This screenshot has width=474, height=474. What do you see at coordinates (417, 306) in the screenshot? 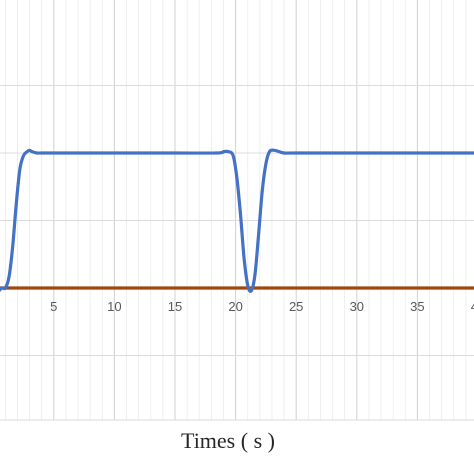
I see `x-tick-label: 35` at bounding box center [417, 306].